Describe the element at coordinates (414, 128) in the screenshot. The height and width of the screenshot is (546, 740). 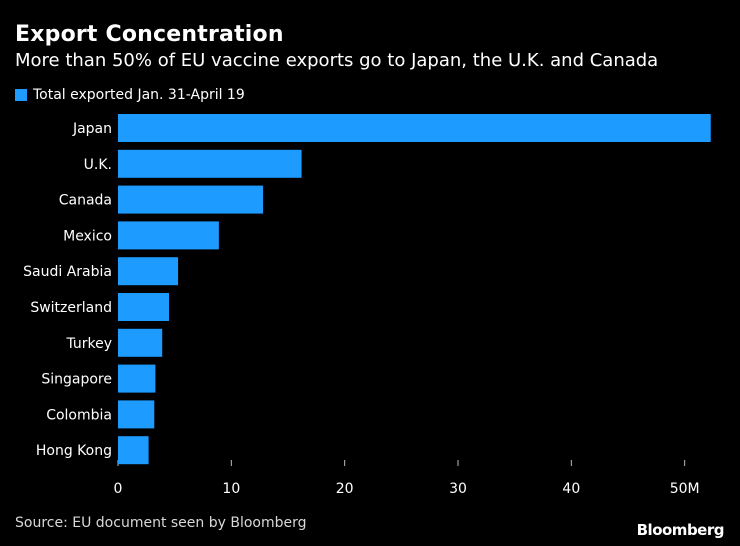
I see `bar-japan` at that location.